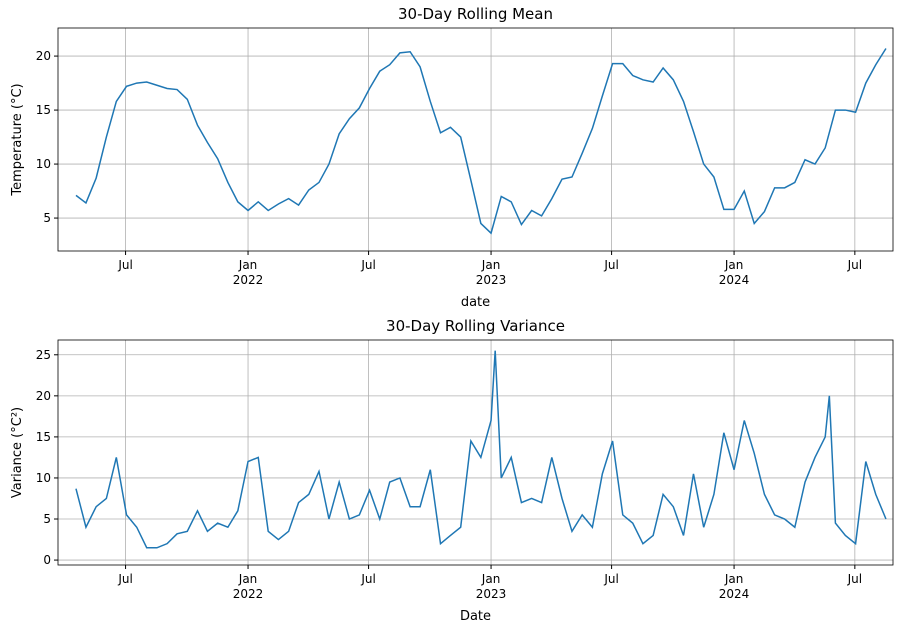 The image size is (918, 620). What do you see at coordinates (475, 326) in the screenshot?
I see `chart-title: 30-Day Rolling Variance` at bounding box center [475, 326].